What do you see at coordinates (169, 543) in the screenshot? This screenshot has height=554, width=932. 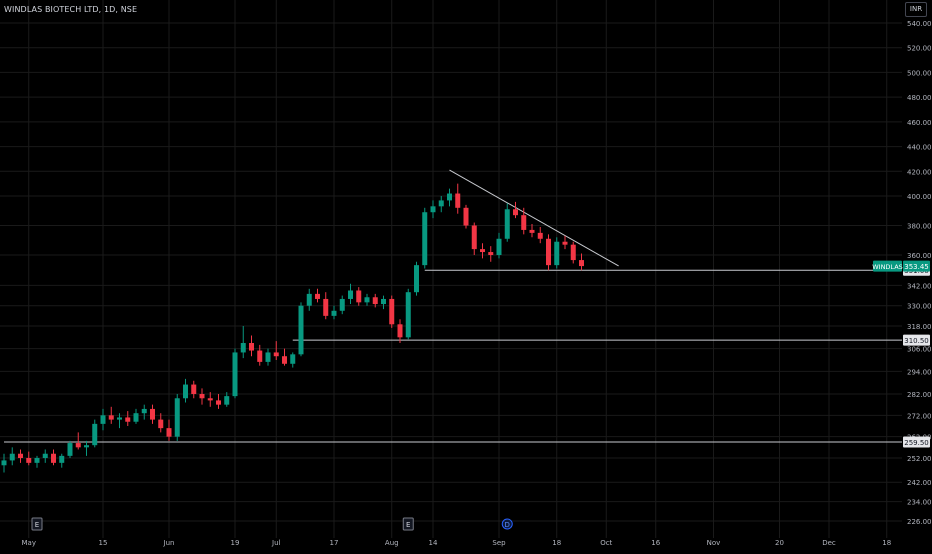 I see `x-tick-label: Jun` at bounding box center [169, 543].